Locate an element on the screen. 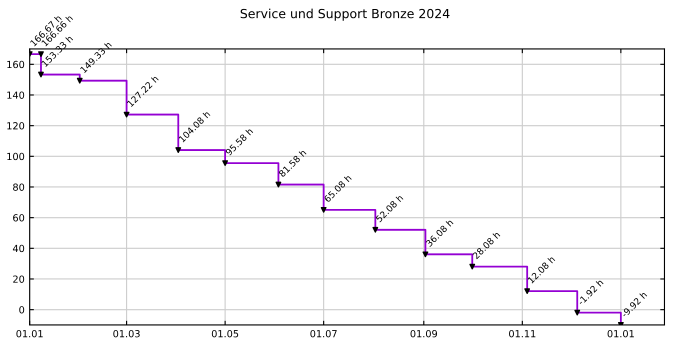 This screenshot has width=690, height=345. x-tick-label: 01.11 is located at coordinates (522, 334).